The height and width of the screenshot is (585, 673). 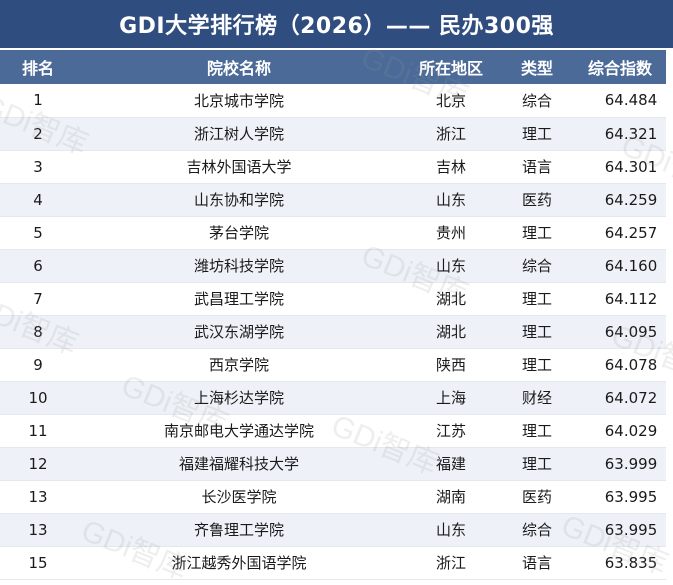 I want to click on cell-rank: 15, so click(x=38, y=563).